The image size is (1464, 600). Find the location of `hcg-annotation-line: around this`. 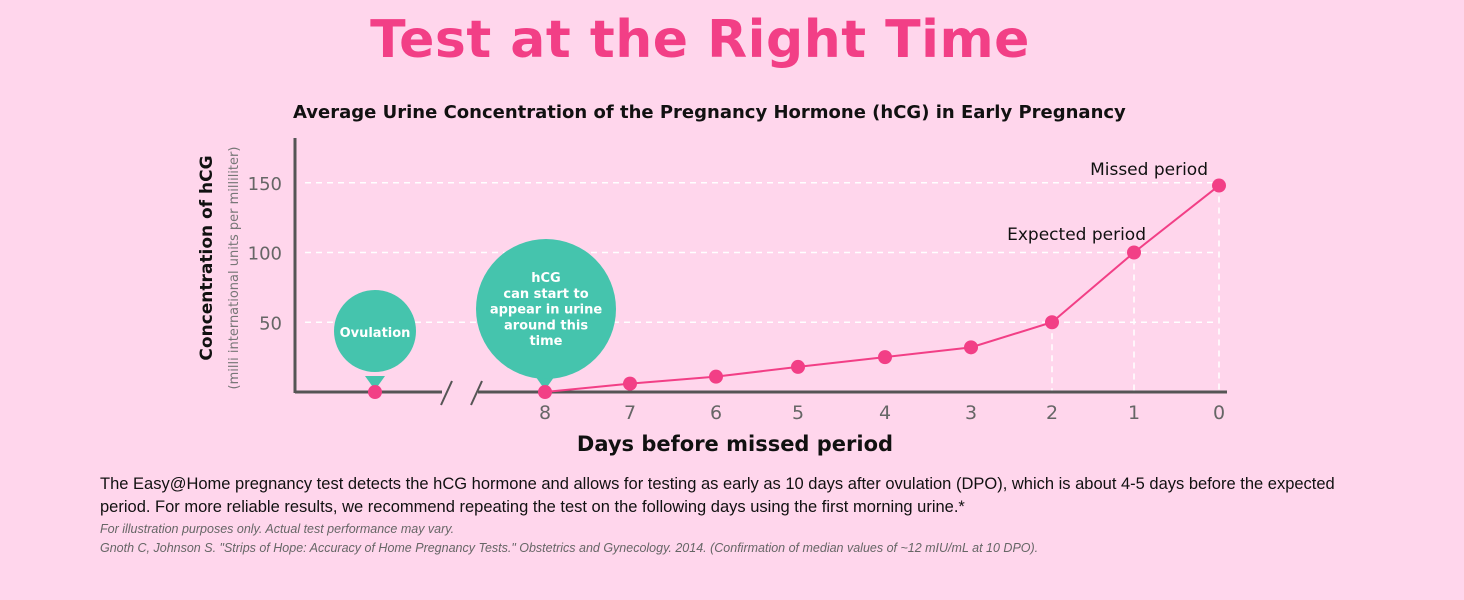

hcg-annotation-line: around this is located at coordinates (546, 325).